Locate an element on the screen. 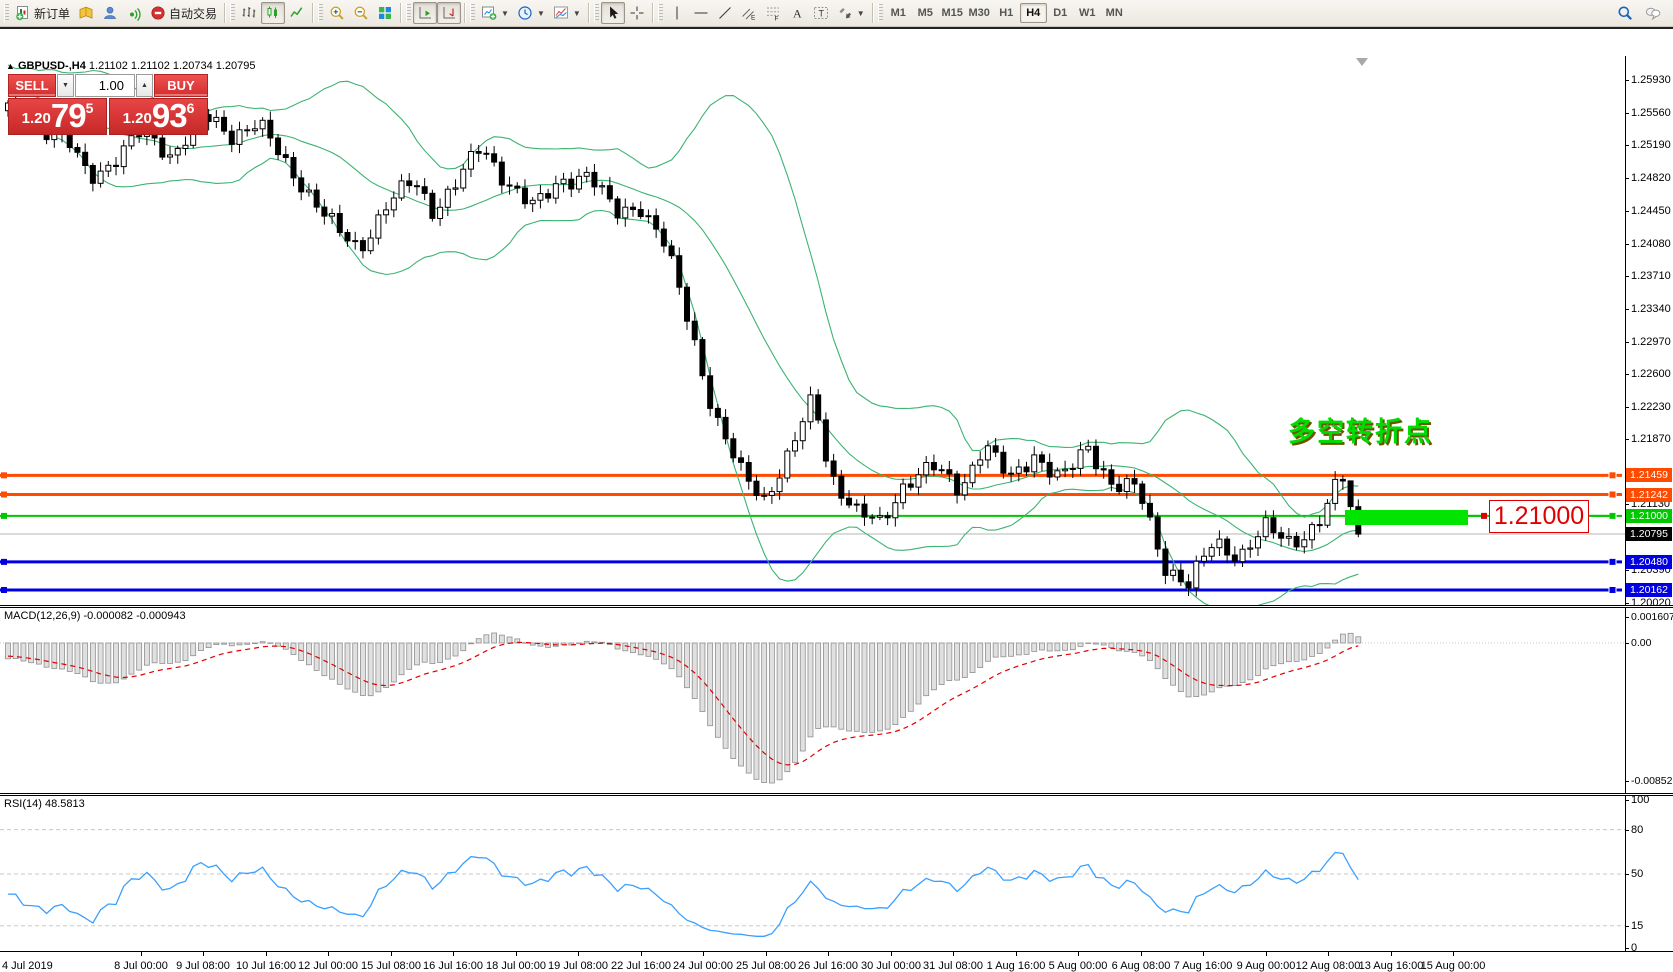 The image size is (1673, 972). bar-chart-button is located at coordinates (249, 13).